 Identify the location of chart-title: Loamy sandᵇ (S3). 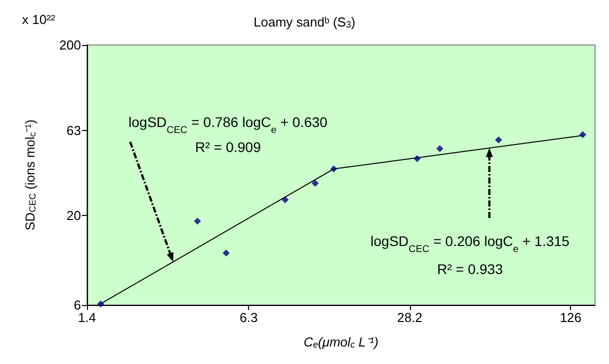
(305, 22).